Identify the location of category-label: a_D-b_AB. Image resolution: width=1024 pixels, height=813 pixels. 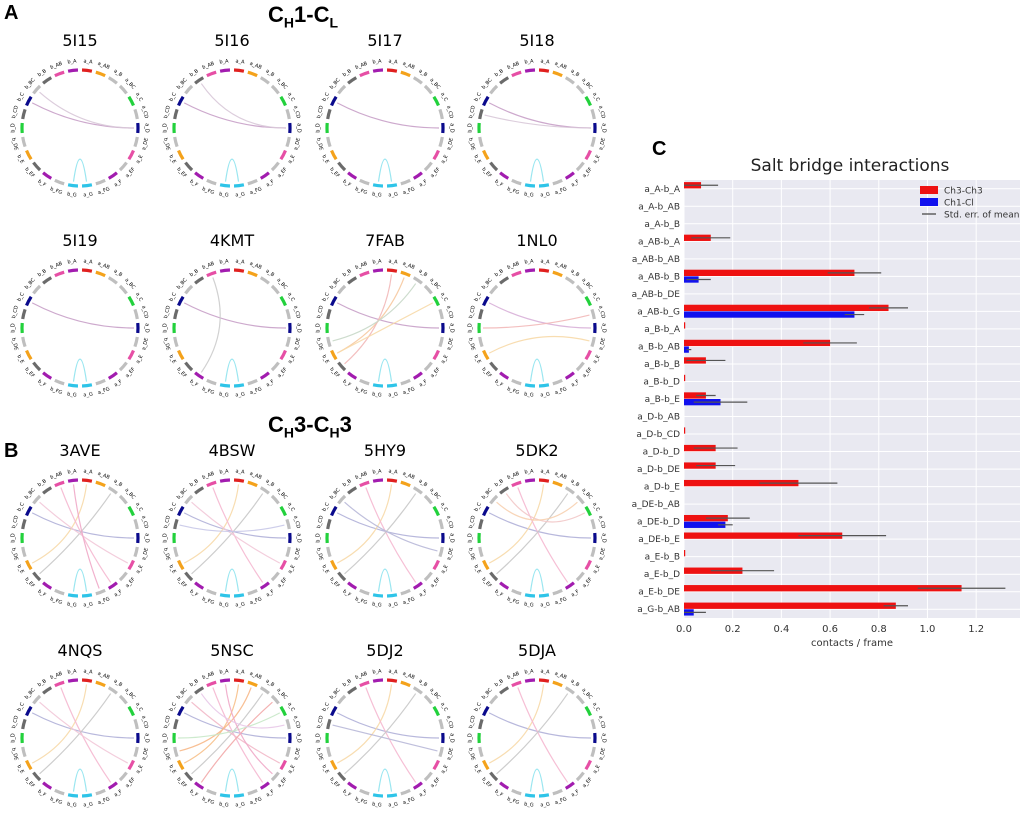
(658, 418).